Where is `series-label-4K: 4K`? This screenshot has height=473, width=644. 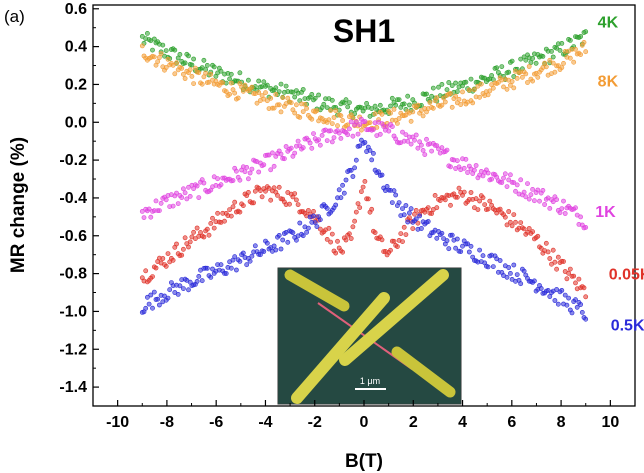
series-label-4K: 4K is located at coordinates (608, 23).